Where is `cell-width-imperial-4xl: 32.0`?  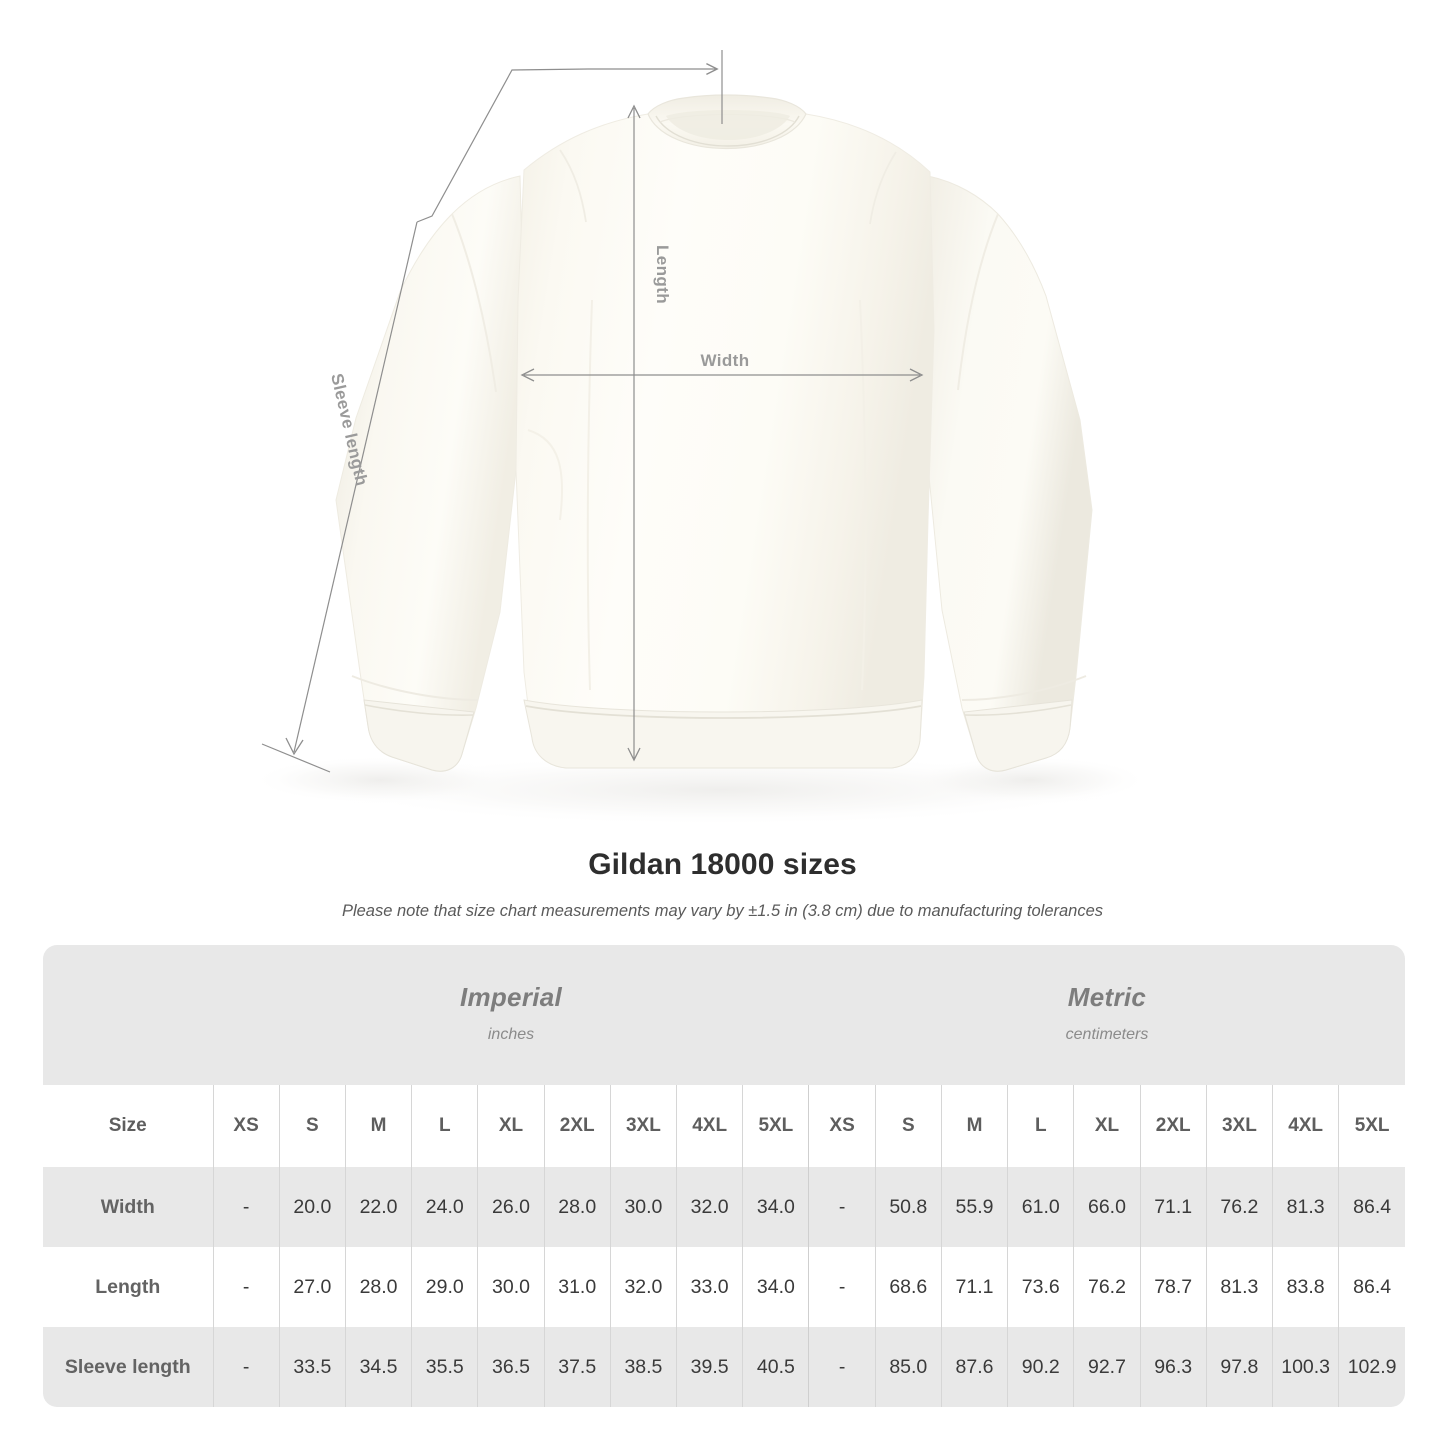 cell-width-imperial-4xl: 32.0 is located at coordinates (709, 1207).